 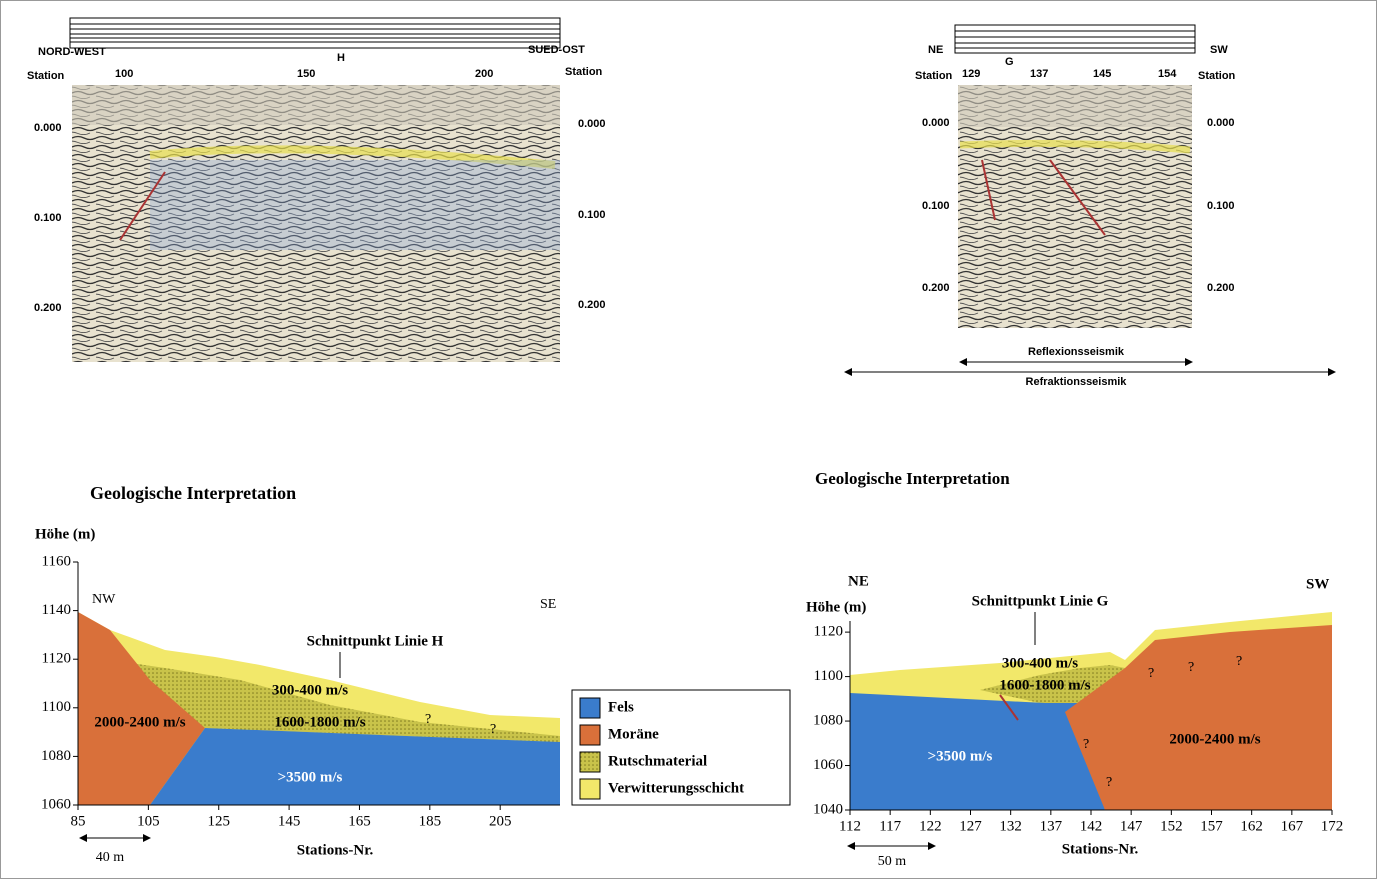 What do you see at coordinates (681, 747) in the screenshot?
I see `legend` at bounding box center [681, 747].